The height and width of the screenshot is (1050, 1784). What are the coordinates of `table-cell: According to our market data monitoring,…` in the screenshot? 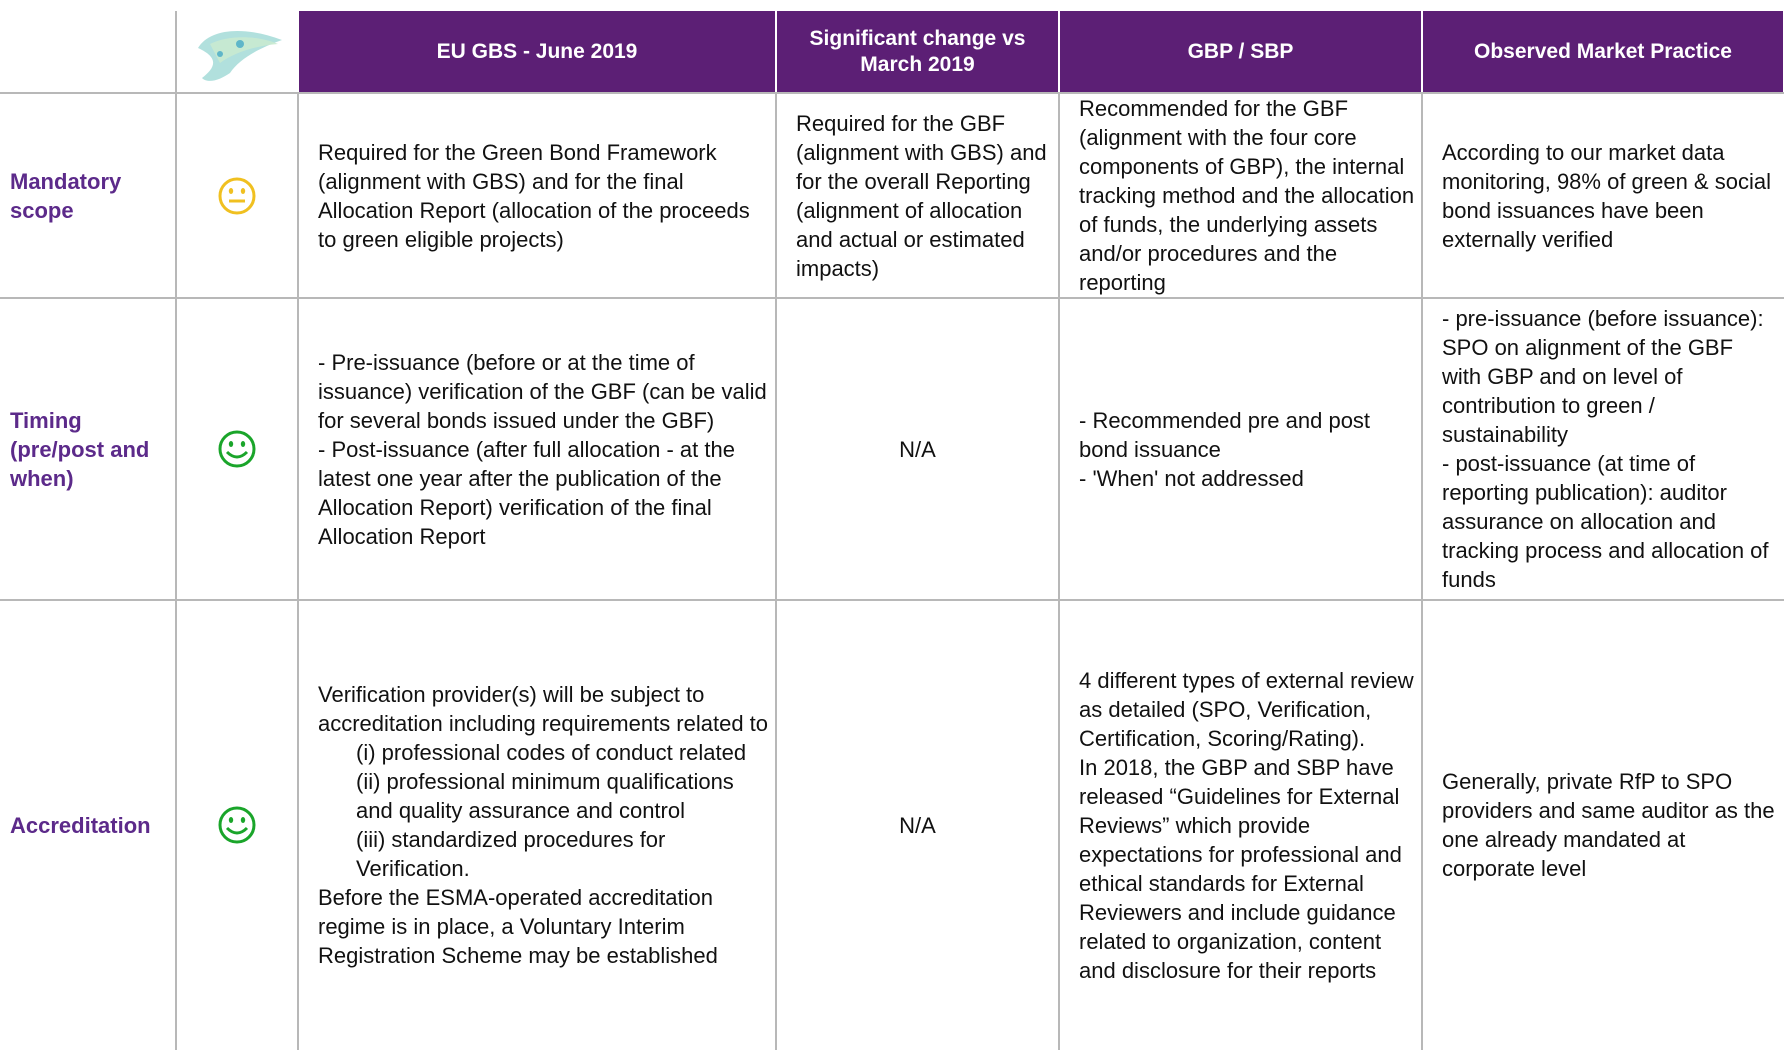 It's located at (1603, 195).